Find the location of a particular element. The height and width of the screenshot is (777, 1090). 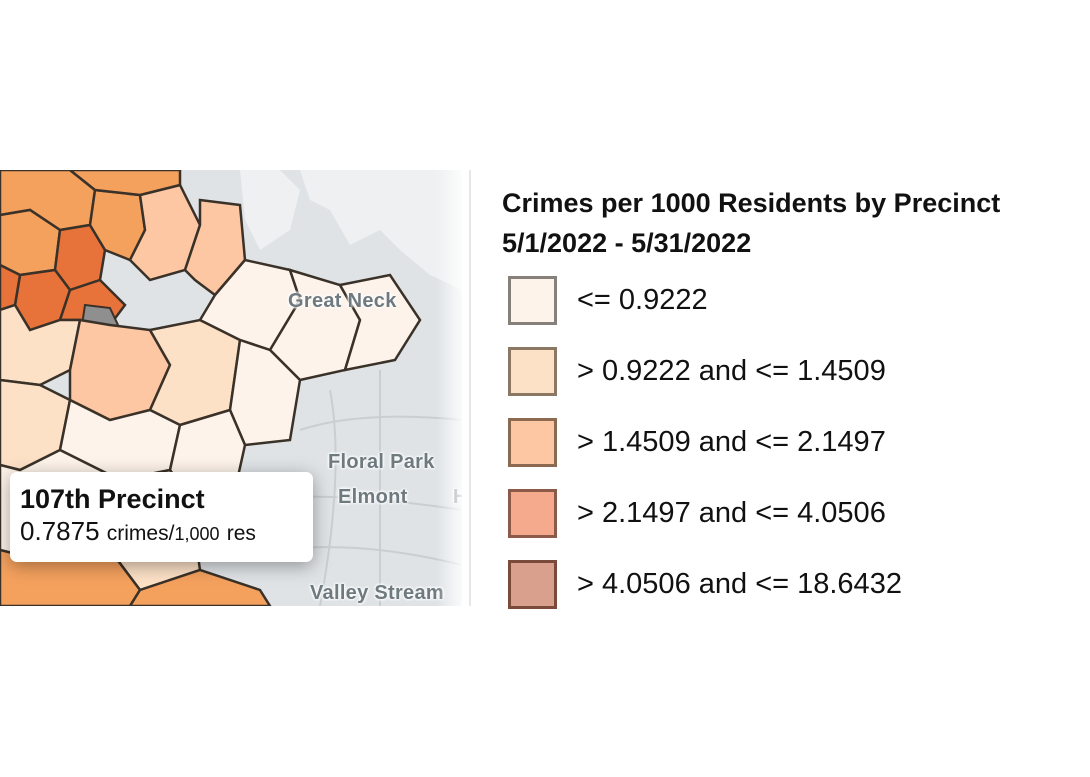

legend-item: > 2.1497 and <= 4.0506 is located at coordinates (795, 513).